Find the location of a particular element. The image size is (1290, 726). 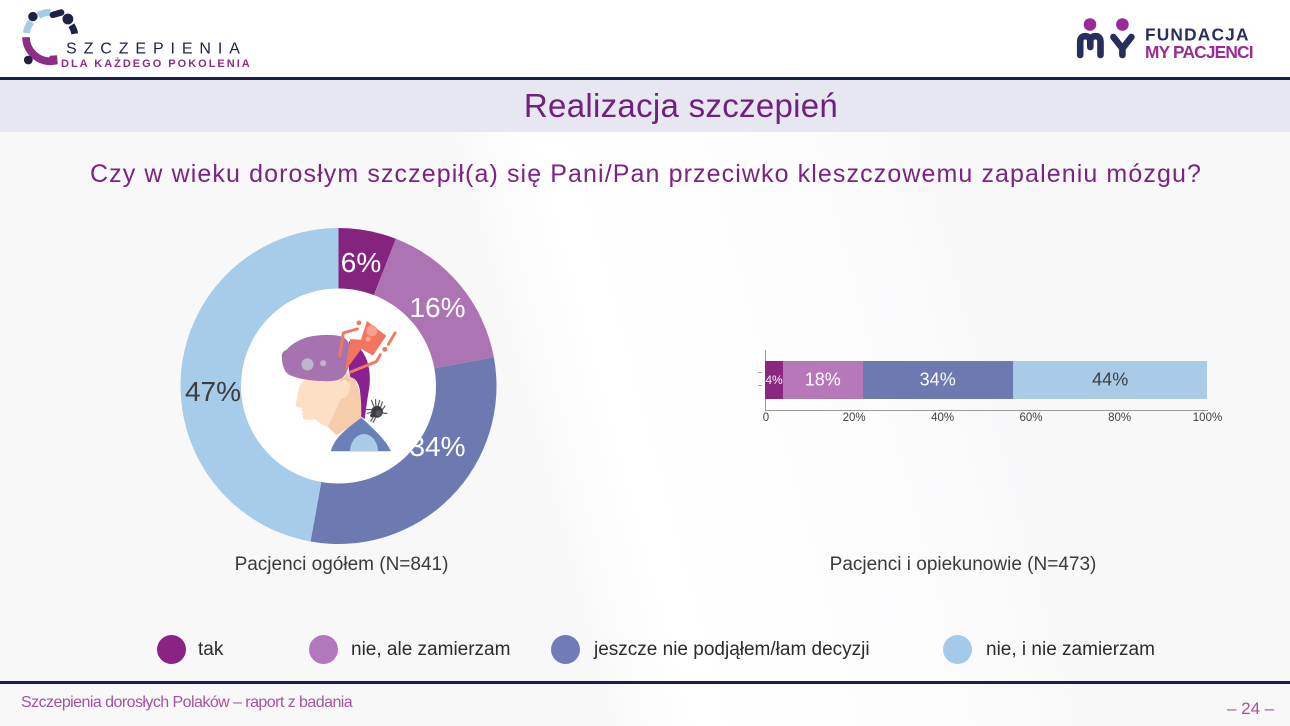

svg-text: SZCZEPIENIA is located at coordinates (156, 48).